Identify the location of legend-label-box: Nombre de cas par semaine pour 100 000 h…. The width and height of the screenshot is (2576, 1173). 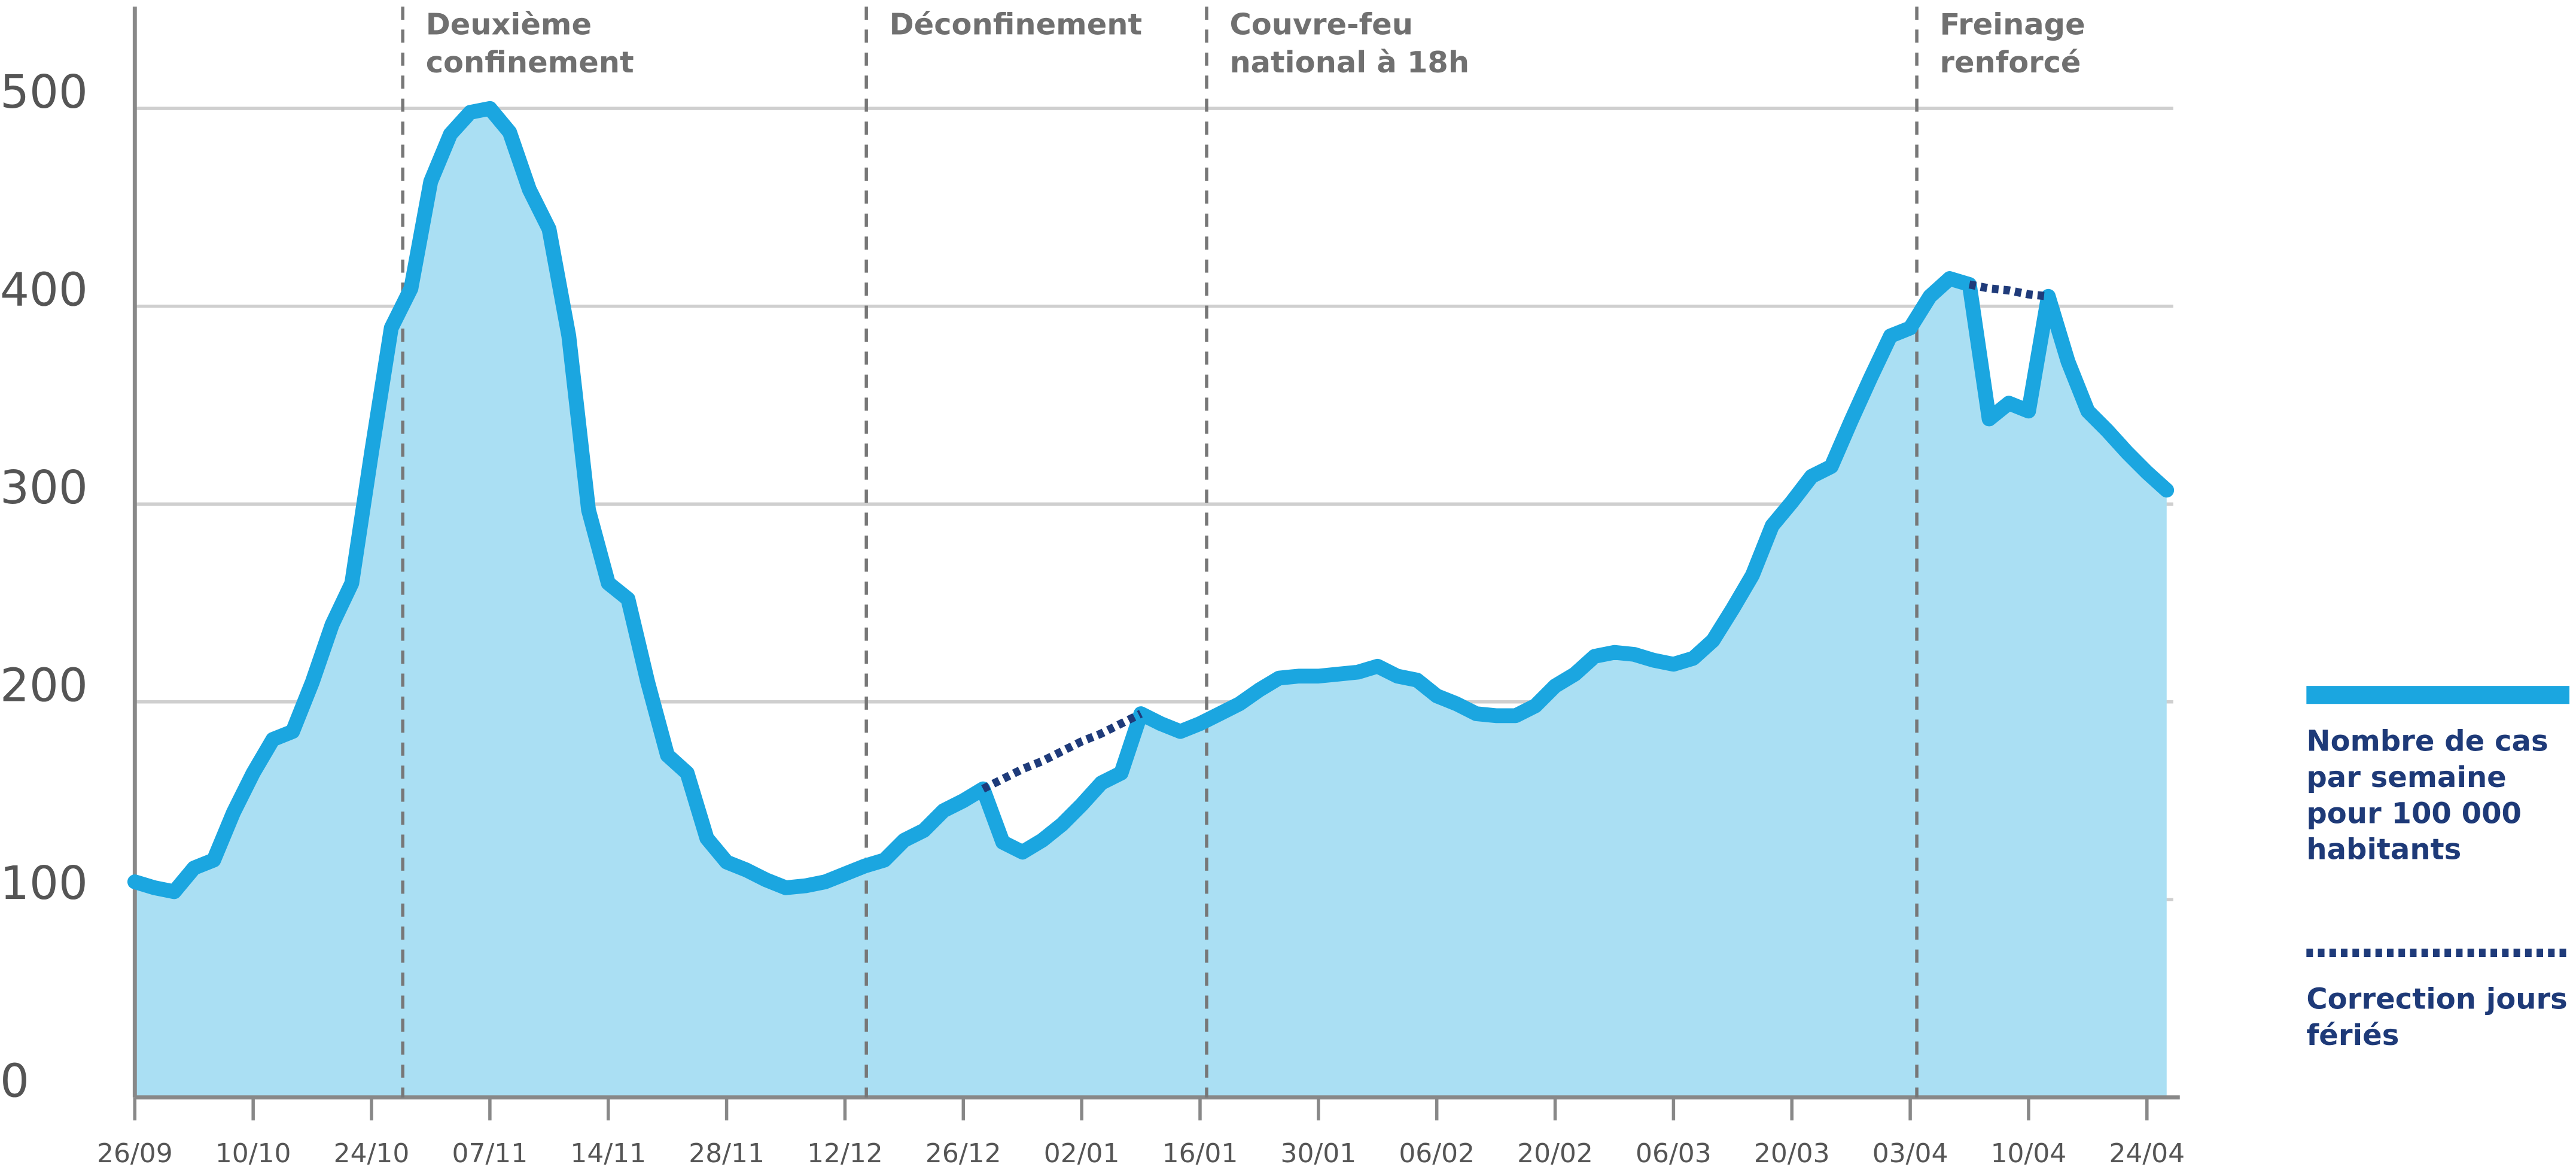
(2427, 797).